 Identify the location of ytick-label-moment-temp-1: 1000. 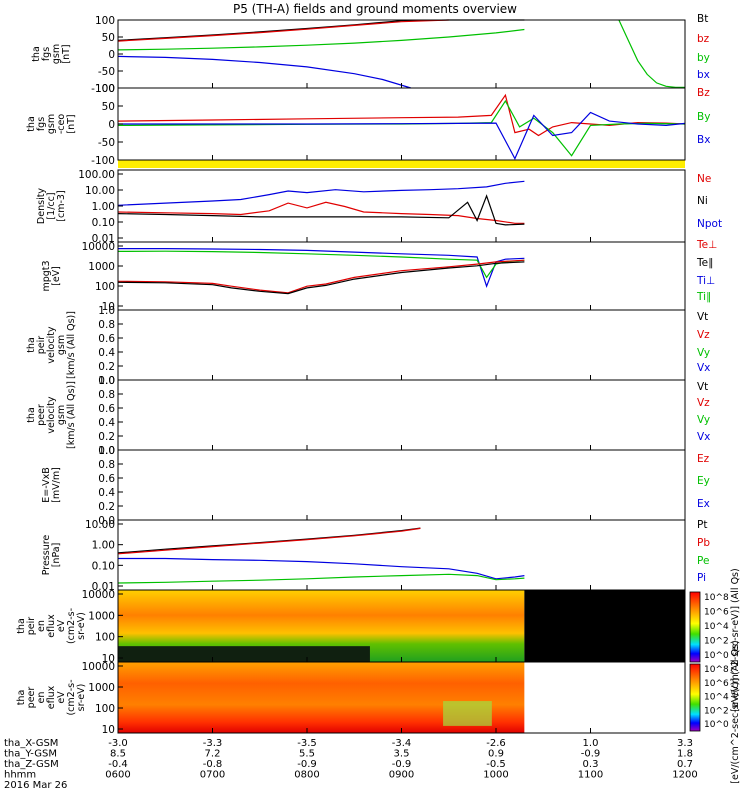
(101, 267).